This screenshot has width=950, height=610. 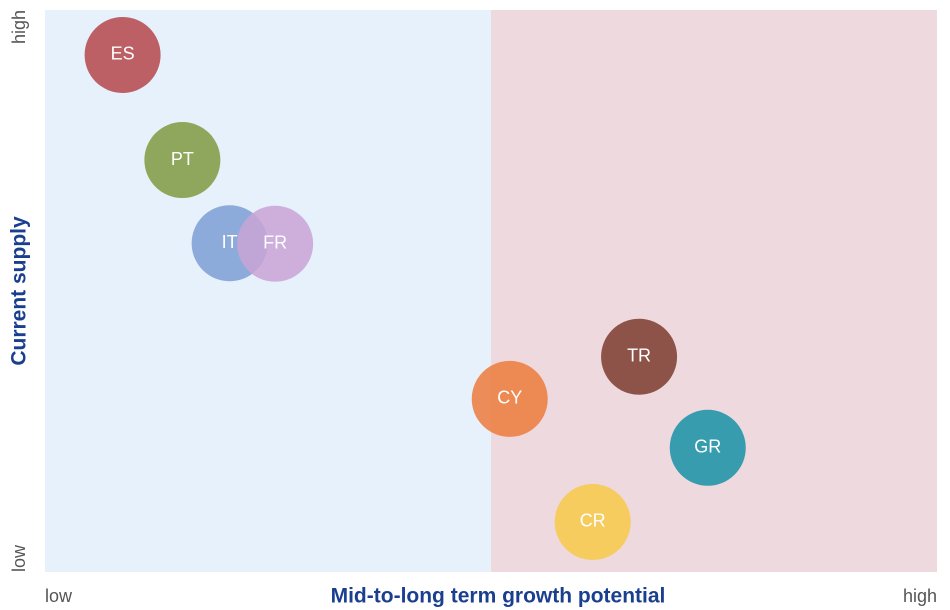 I want to click on bubble-label: ES, so click(x=123, y=54).